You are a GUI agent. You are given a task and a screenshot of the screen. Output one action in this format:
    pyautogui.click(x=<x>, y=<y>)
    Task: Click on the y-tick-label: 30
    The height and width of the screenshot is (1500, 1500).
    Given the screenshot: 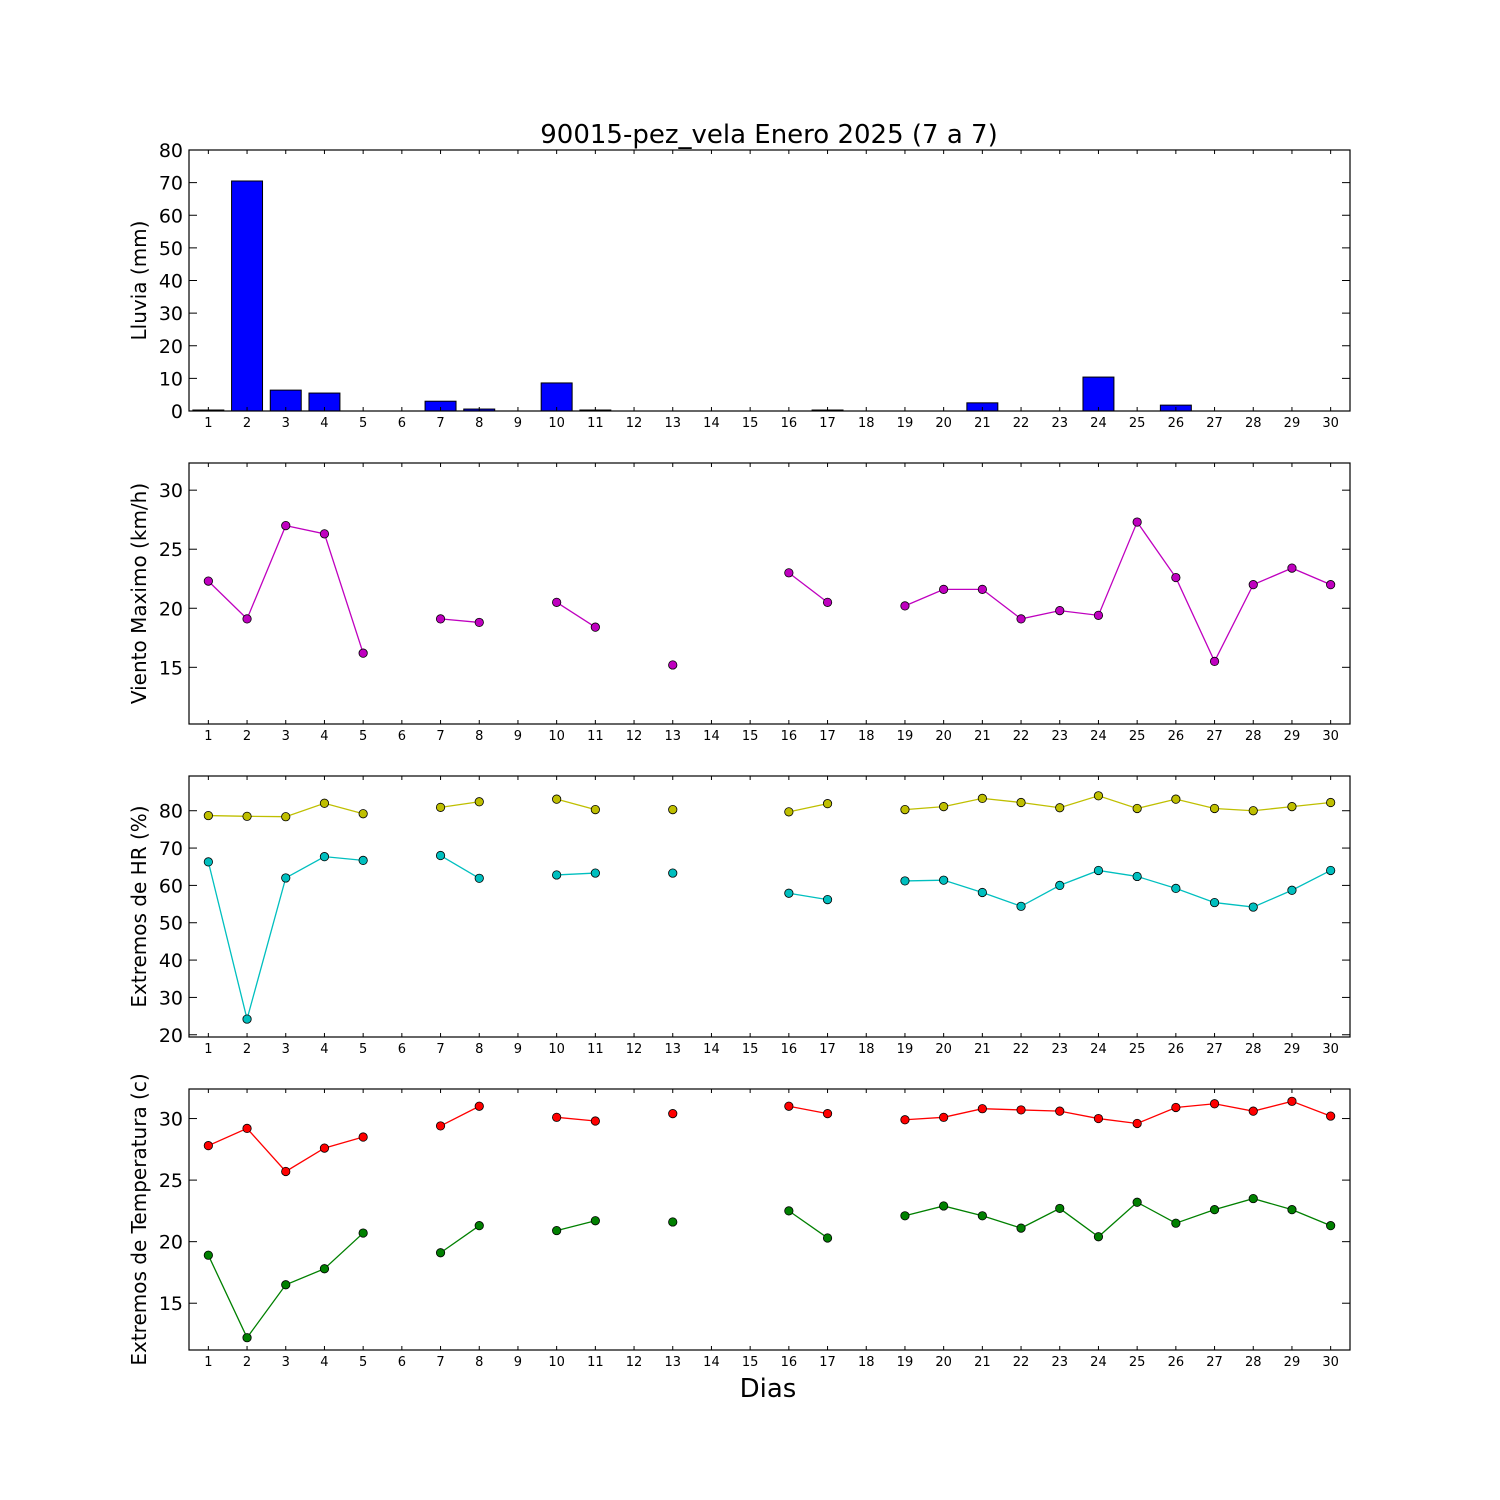 What is the action you would take?
    pyautogui.click(x=171, y=998)
    